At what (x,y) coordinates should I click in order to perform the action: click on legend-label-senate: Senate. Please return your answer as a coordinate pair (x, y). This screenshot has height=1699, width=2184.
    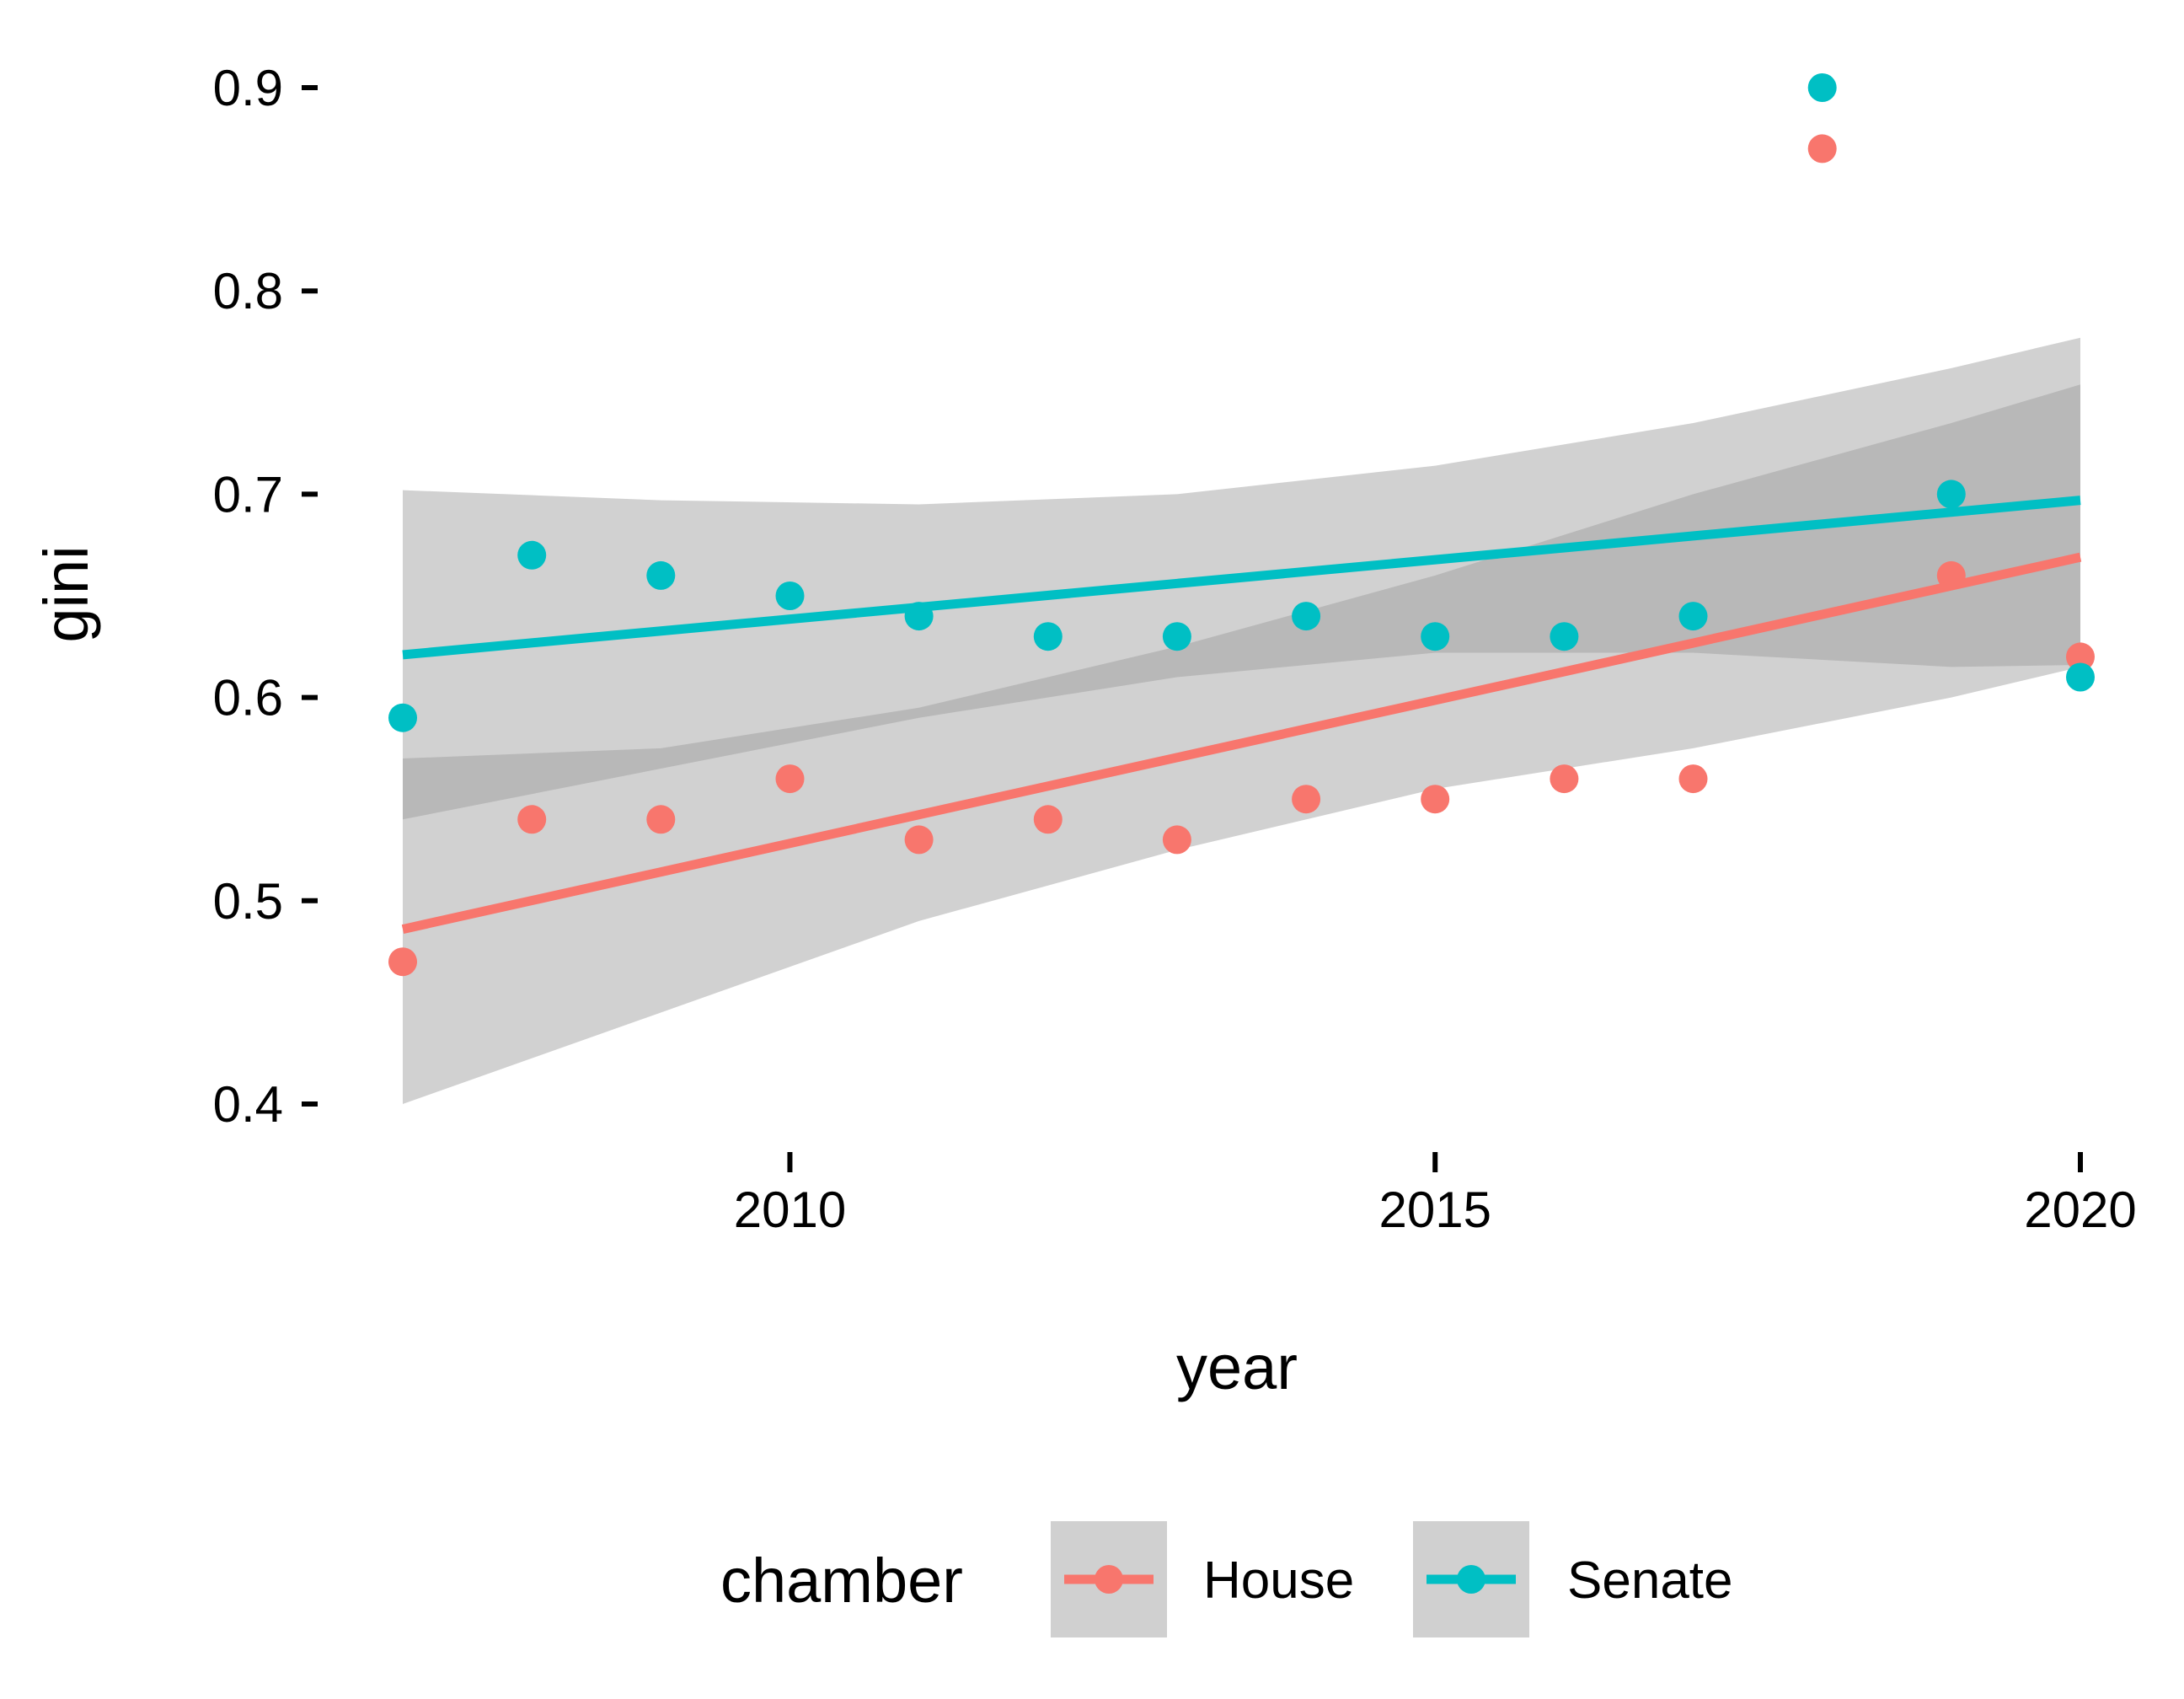
    Looking at the image, I should click on (1650, 1581).